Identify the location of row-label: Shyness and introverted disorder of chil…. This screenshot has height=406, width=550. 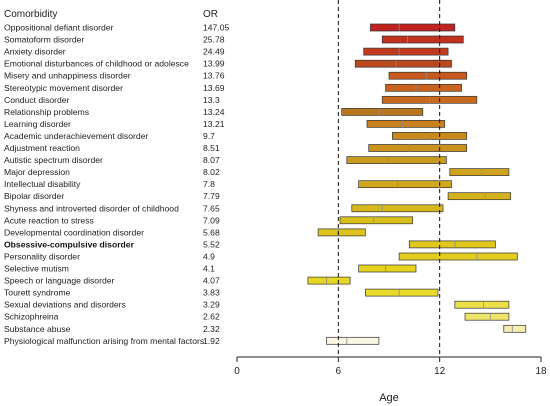
(91, 208).